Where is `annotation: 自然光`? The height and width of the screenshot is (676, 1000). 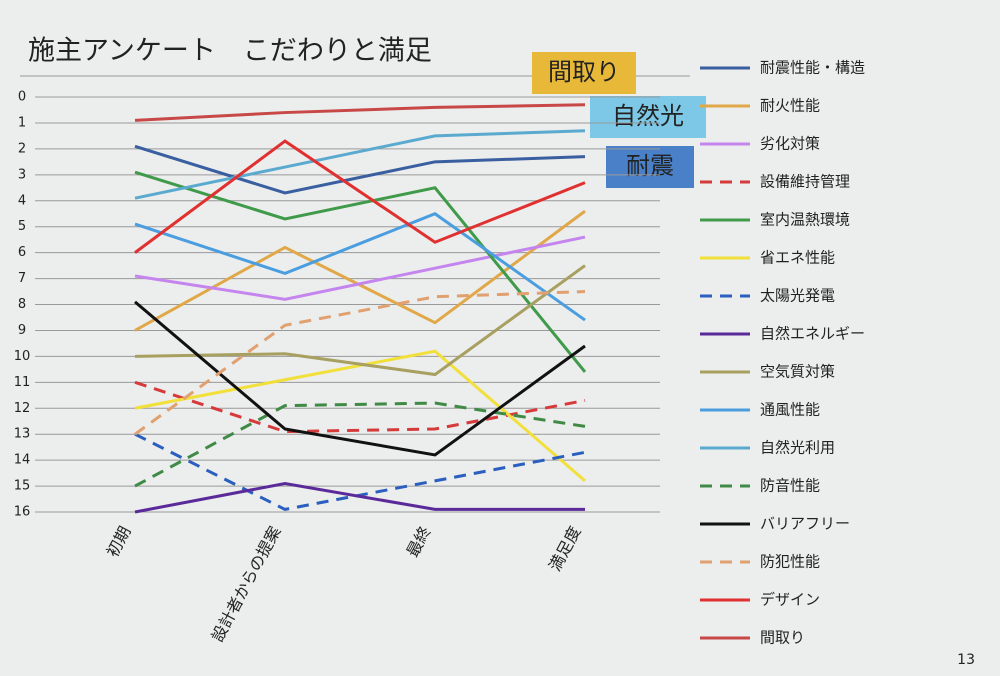
annotation: 自然光 is located at coordinates (648, 116).